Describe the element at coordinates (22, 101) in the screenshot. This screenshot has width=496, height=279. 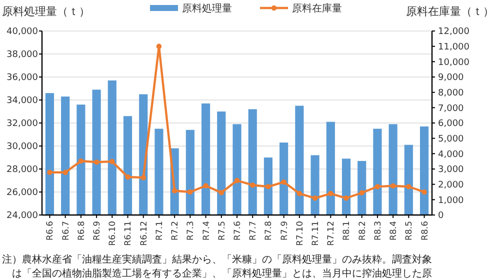
I see `y-tick-label: 34,000` at that location.